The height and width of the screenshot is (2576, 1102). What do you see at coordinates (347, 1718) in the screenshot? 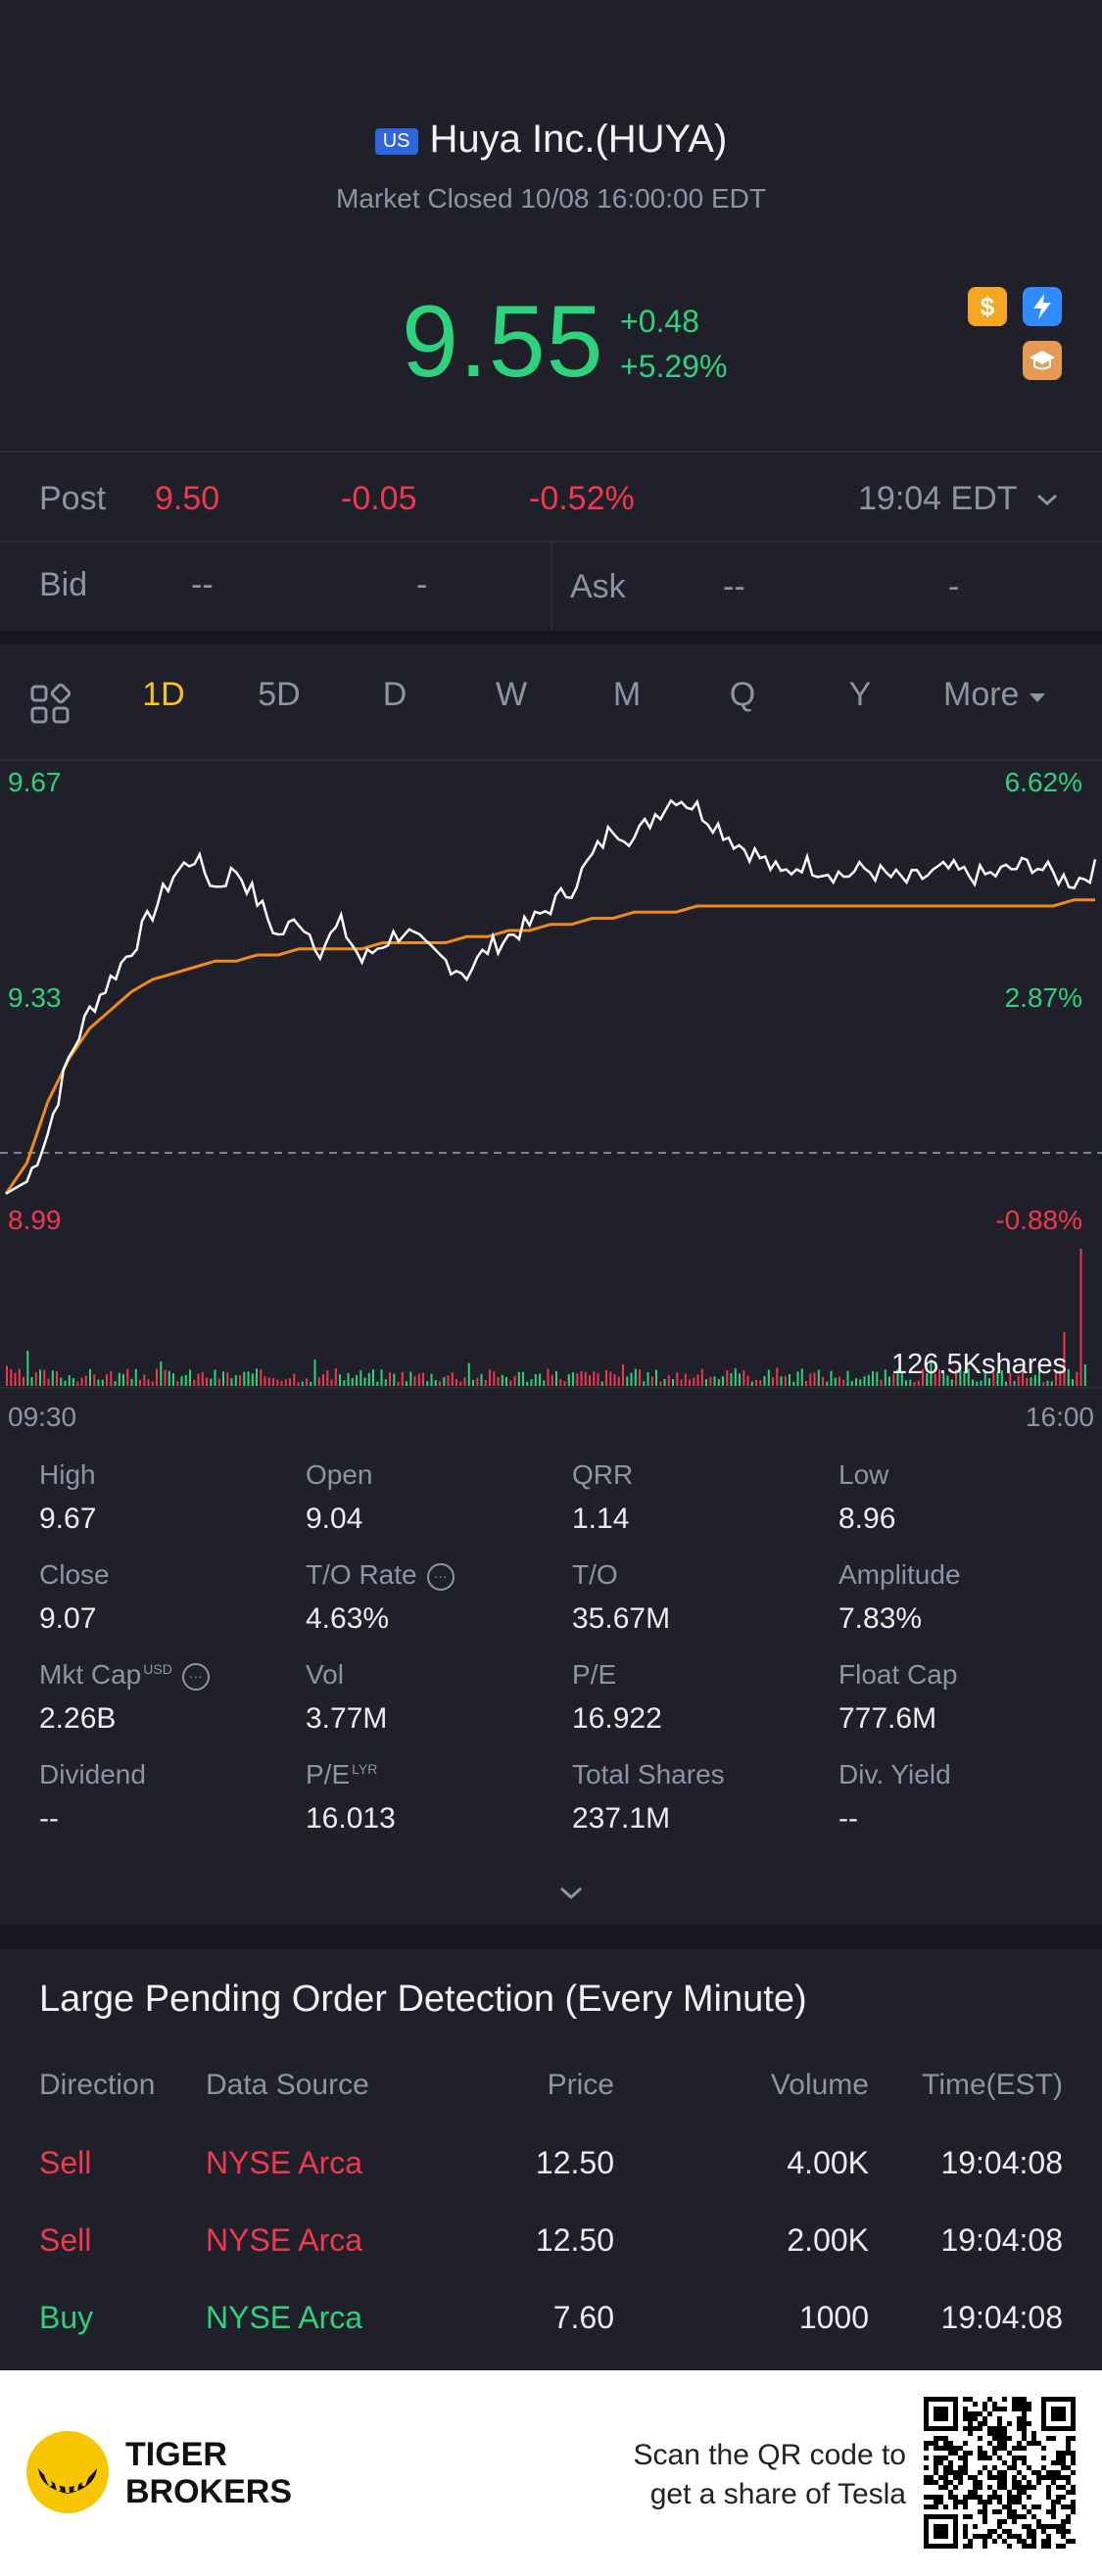
I see `stat-value: 3.77M` at bounding box center [347, 1718].